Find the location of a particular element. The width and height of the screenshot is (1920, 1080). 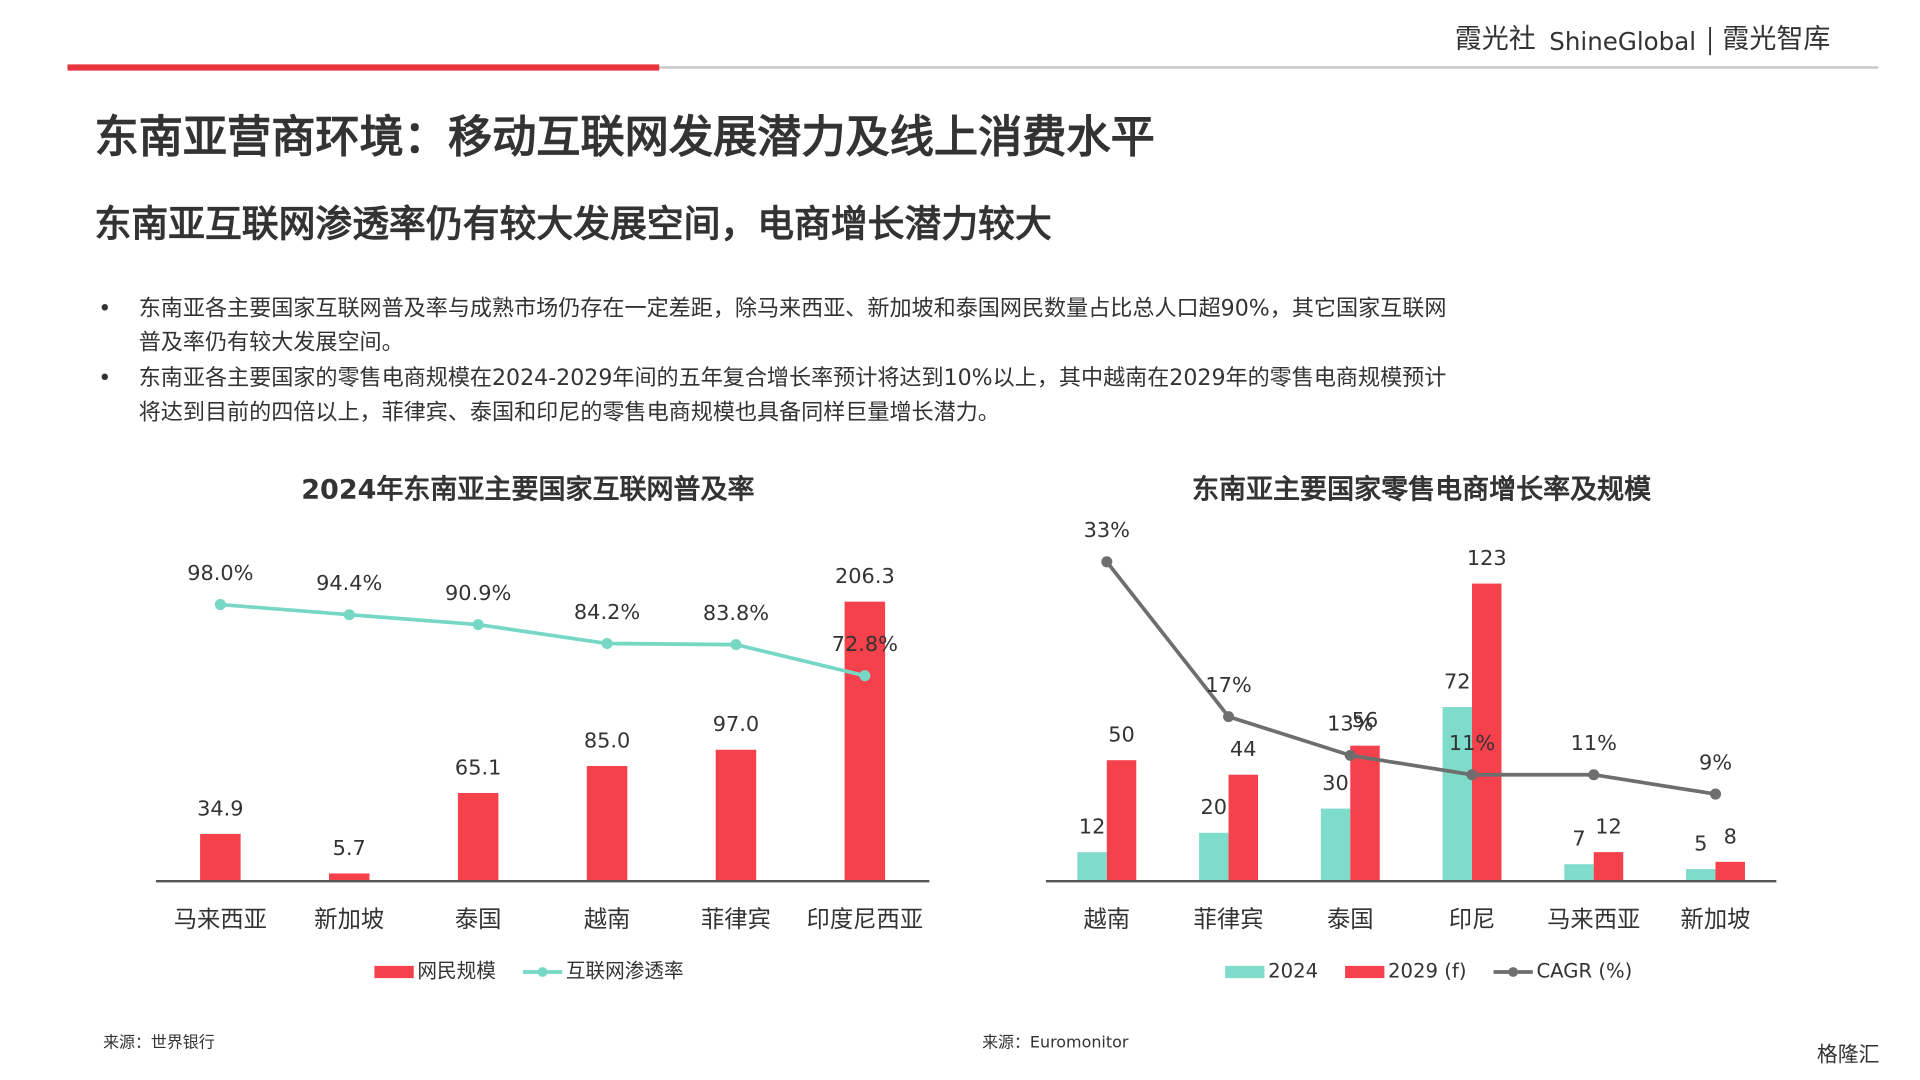

data-label: 8 is located at coordinates (1730, 836).